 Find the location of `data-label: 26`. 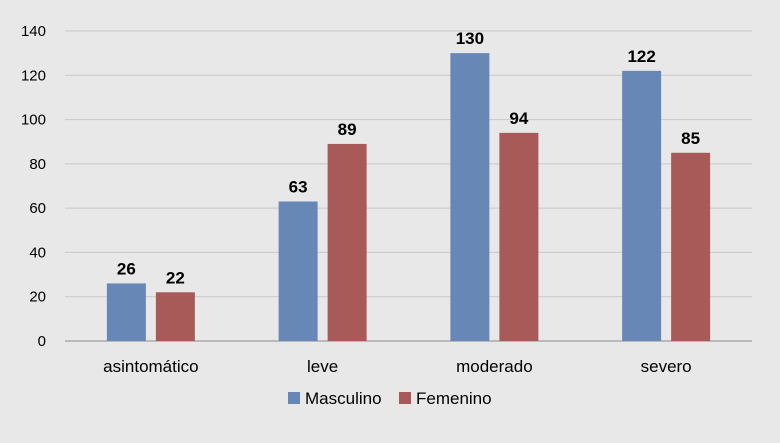

data-label: 26 is located at coordinates (126, 268).